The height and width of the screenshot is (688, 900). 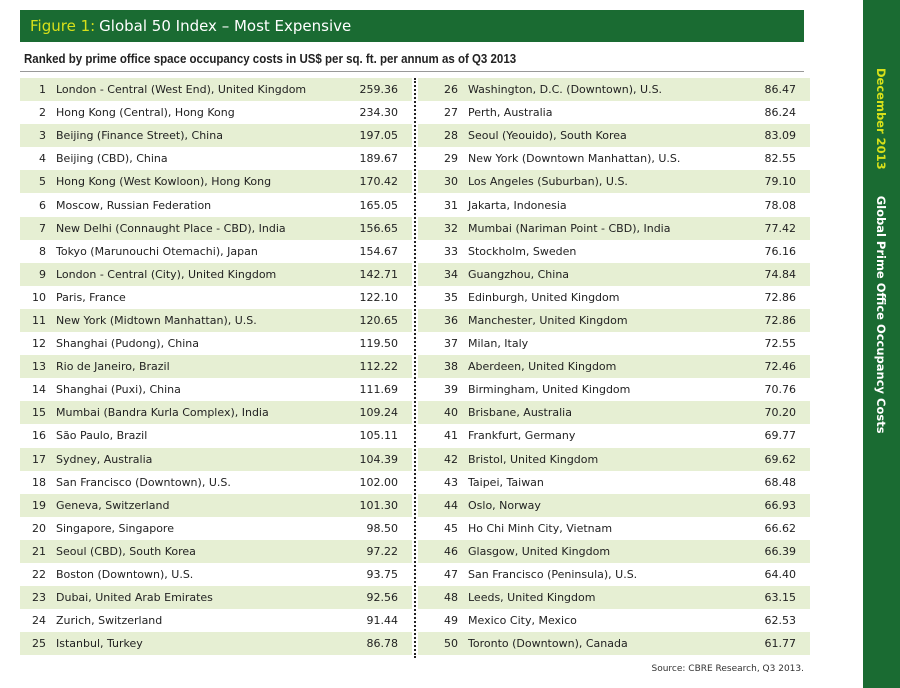 What do you see at coordinates (216, 598) in the screenshot?
I see `table-row: 23 Dubai, United Arab Emirates 92.56` at bounding box center [216, 598].